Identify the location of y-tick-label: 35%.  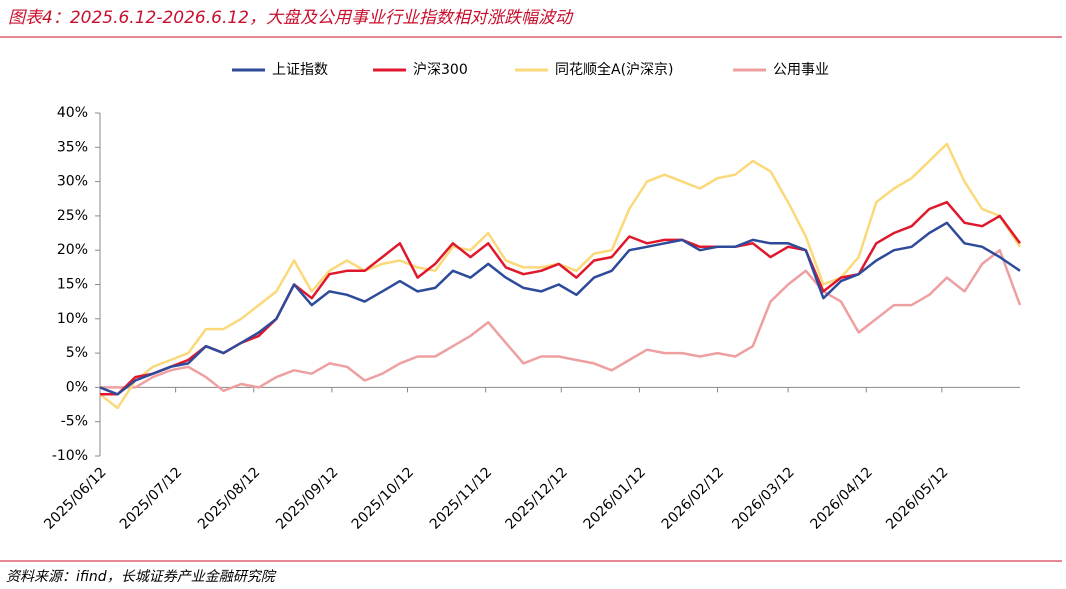
(72, 147).